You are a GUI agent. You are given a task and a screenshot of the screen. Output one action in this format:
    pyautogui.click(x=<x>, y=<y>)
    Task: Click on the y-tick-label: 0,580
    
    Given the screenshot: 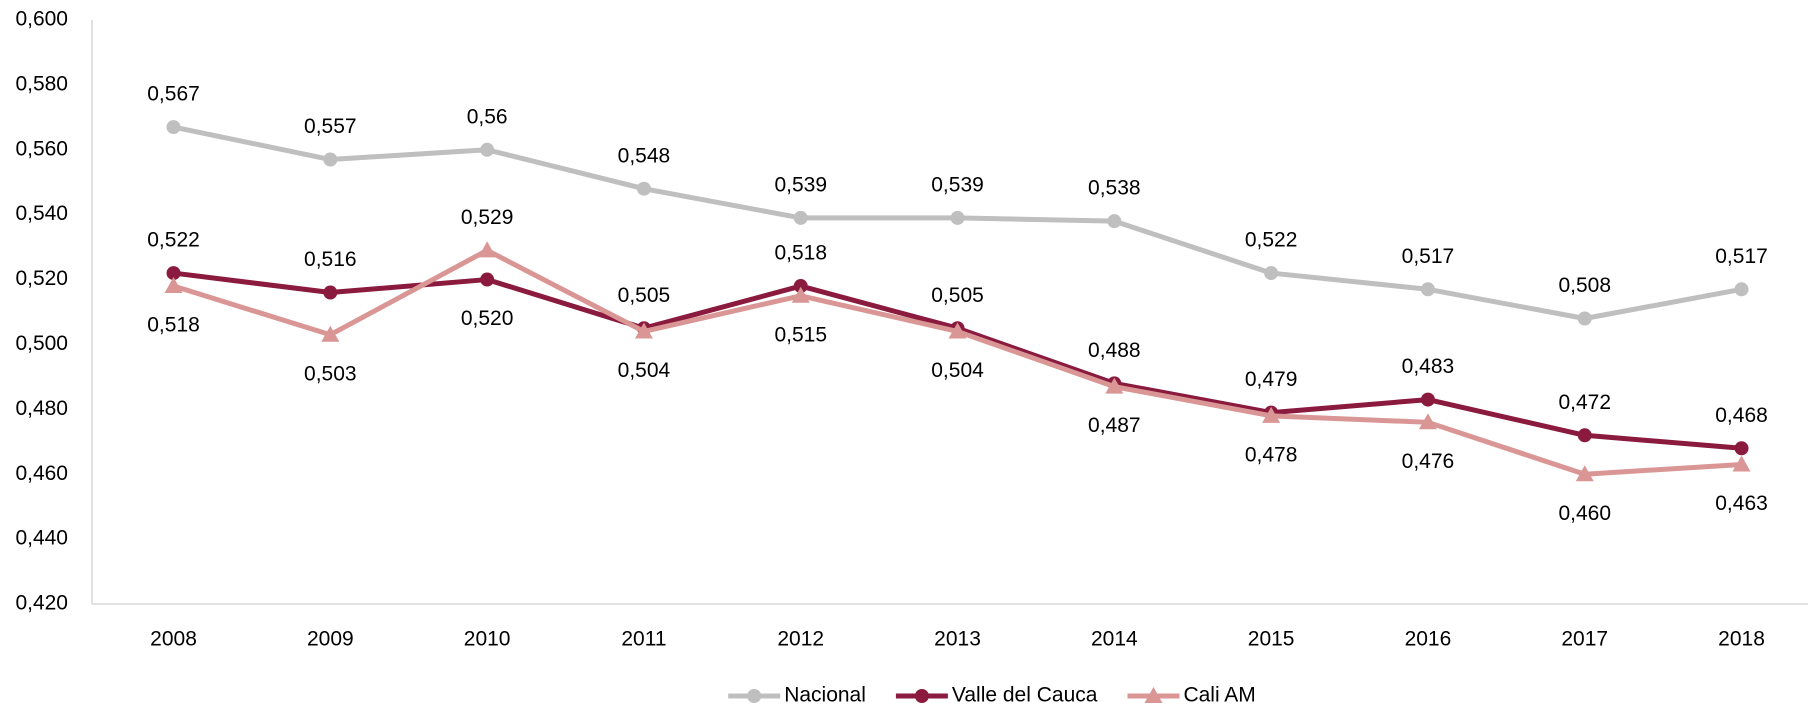 What is the action you would take?
    pyautogui.click(x=41, y=83)
    